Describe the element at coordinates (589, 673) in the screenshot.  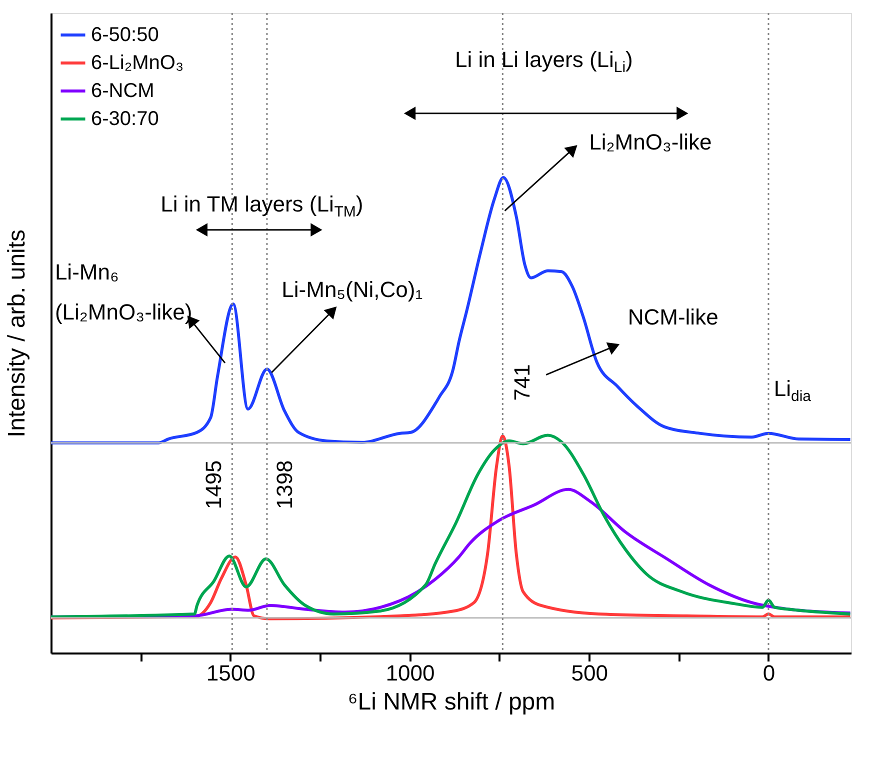
I see `x-tick-label: 500` at that location.